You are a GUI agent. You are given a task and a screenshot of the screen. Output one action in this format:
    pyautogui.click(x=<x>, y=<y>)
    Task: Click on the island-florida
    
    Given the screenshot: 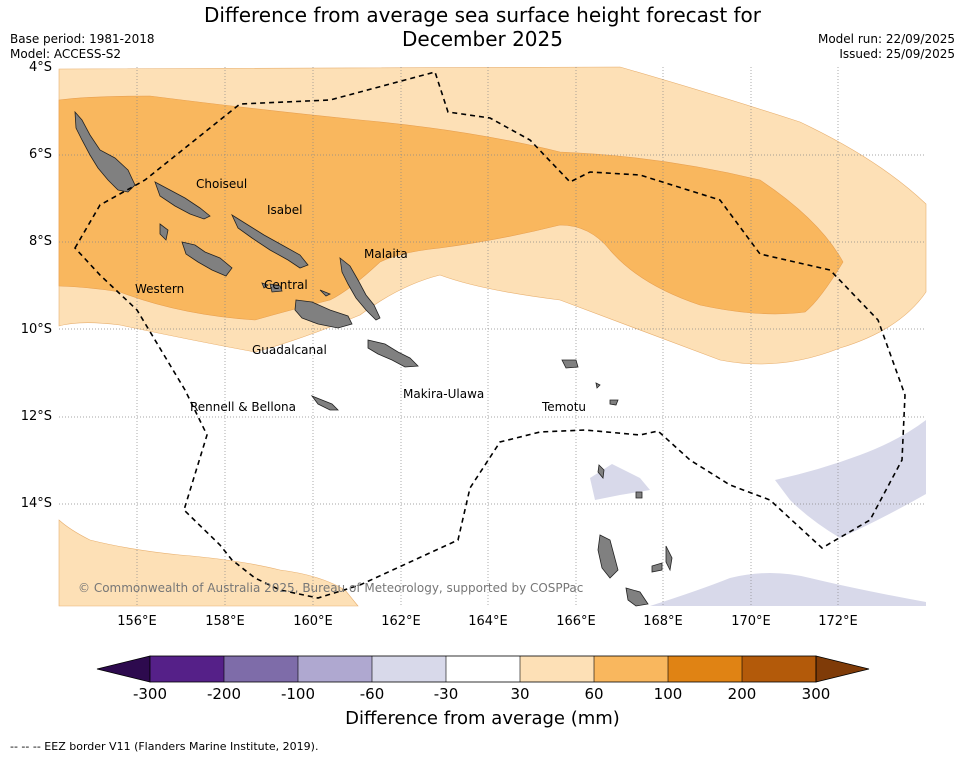 What is the action you would take?
    pyautogui.click(x=276, y=288)
    